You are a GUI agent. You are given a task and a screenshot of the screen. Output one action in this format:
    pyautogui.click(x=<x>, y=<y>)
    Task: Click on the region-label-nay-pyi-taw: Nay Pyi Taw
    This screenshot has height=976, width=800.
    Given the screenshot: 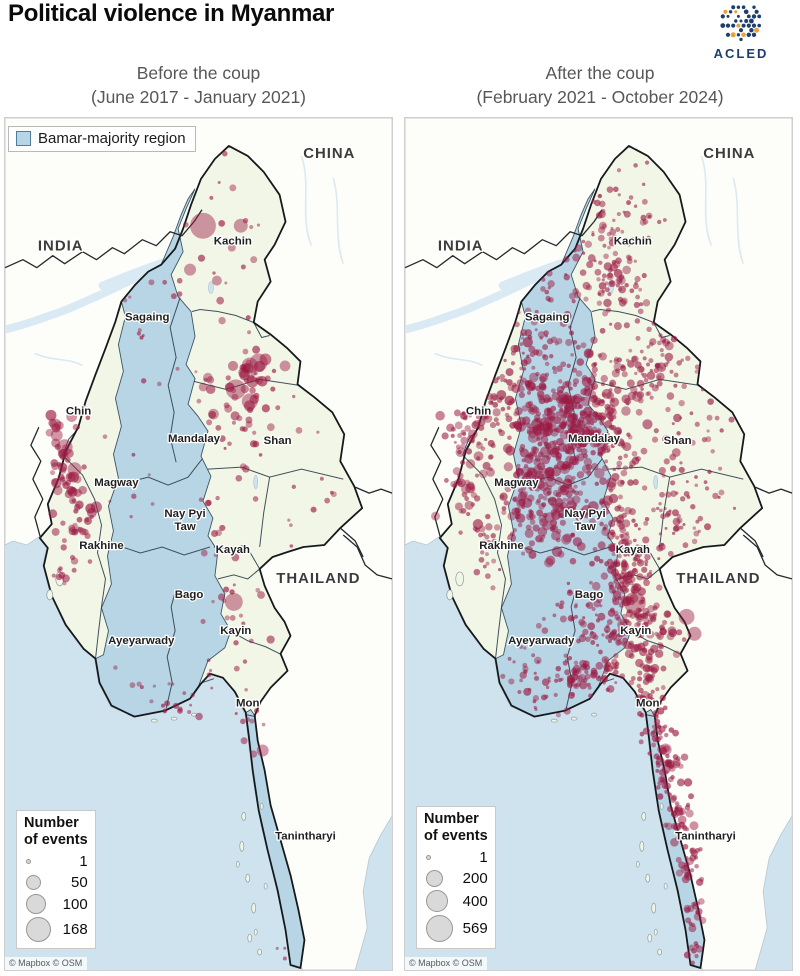 What is the action you would take?
    pyautogui.click(x=184, y=520)
    